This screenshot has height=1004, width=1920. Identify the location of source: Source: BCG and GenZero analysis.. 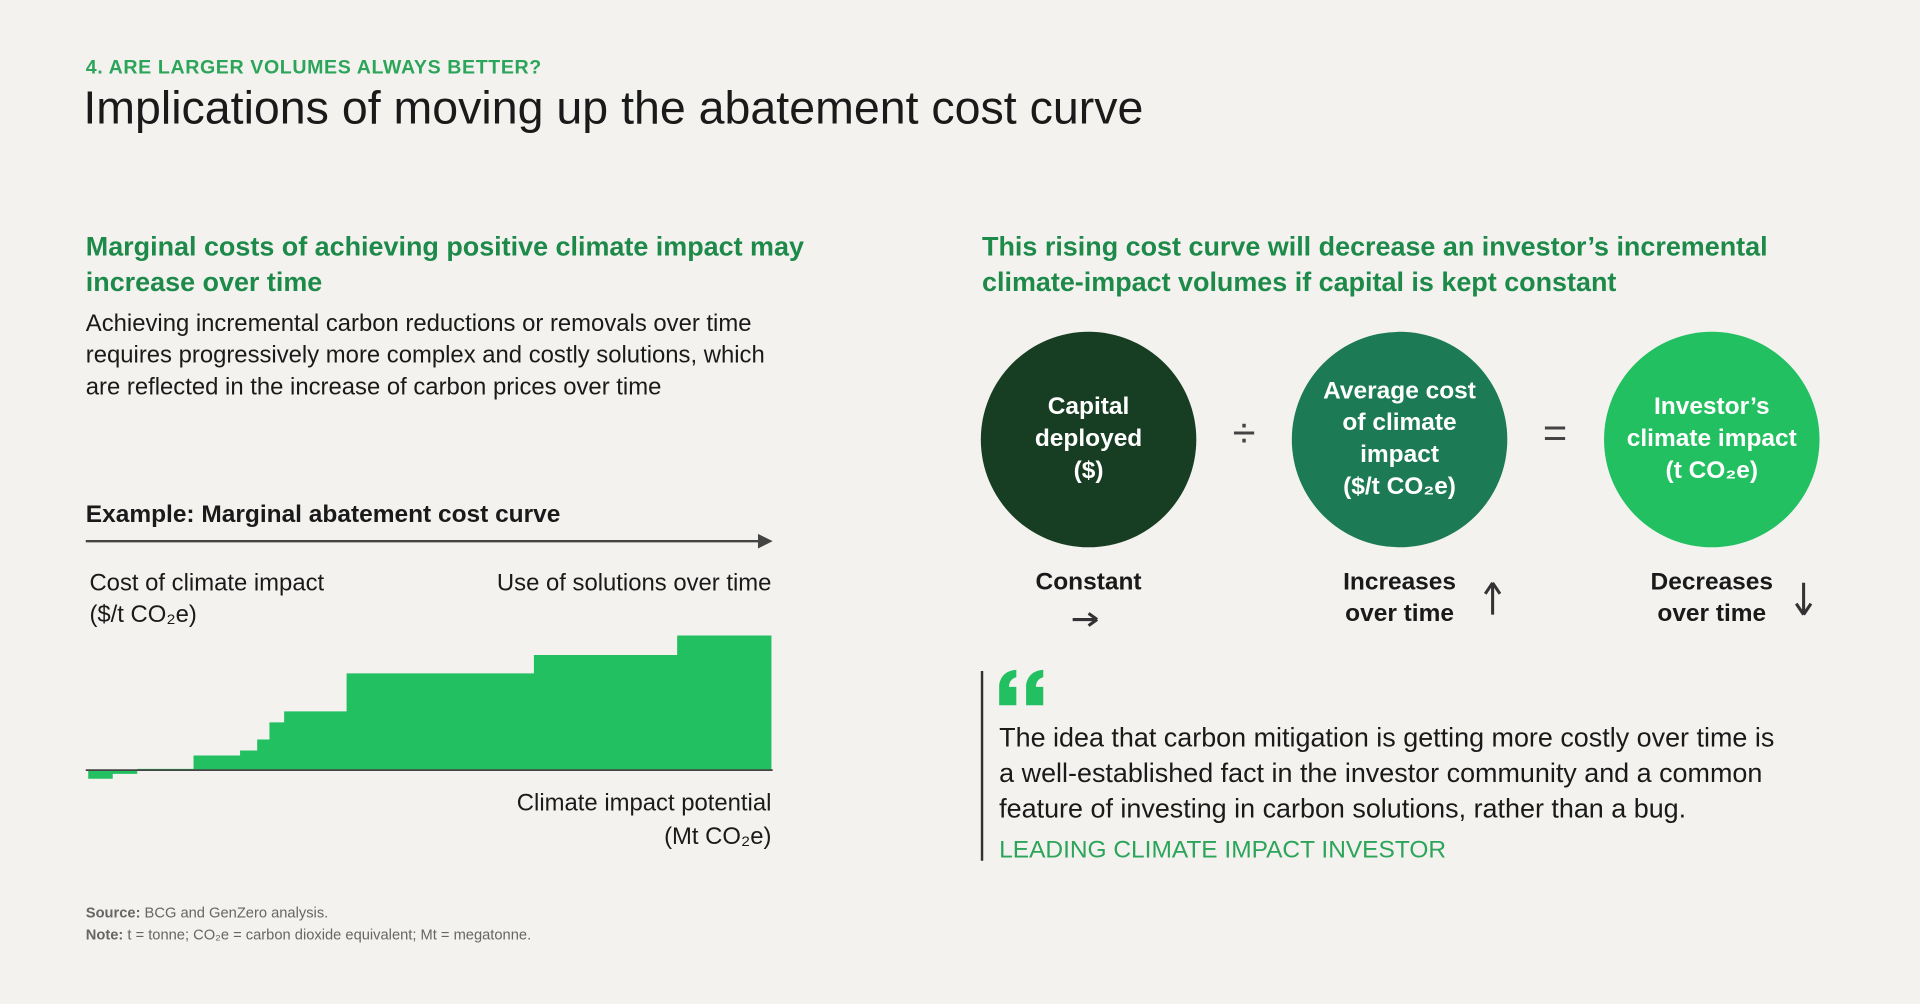
(207, 913).